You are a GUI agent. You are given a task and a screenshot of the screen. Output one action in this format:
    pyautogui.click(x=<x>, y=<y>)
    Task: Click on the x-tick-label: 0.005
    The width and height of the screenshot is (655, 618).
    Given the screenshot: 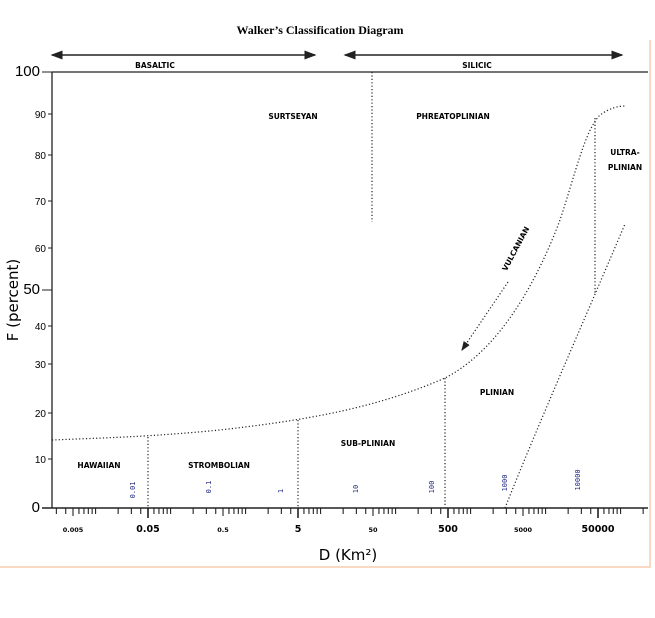 What is the action you would take?
    pyautogui.click(x=73, y=530)
    